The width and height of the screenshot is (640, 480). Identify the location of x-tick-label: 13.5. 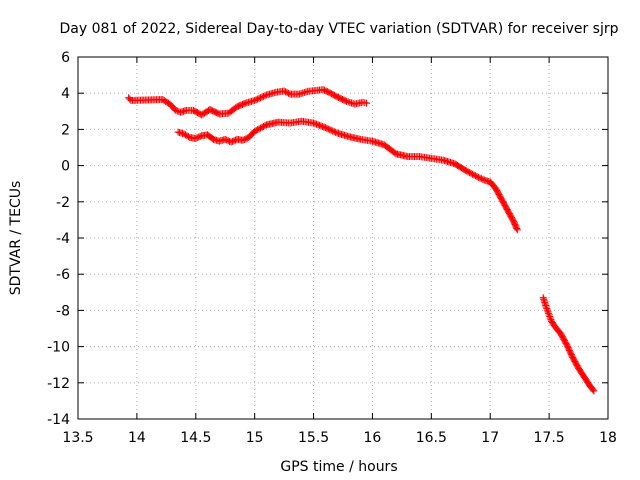
(77, 438).